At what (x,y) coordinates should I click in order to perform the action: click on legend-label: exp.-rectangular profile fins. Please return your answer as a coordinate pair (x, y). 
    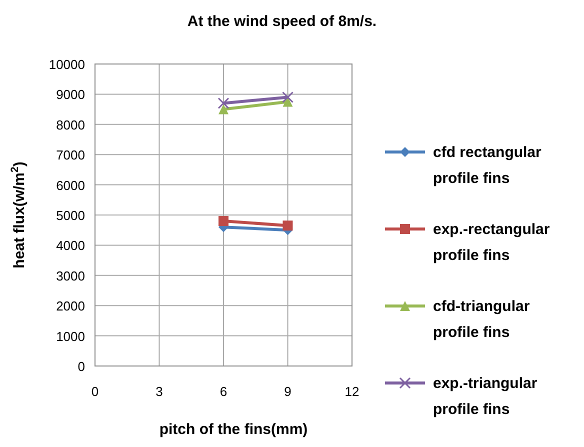
    Looking at the image, I should click on (491, 242).